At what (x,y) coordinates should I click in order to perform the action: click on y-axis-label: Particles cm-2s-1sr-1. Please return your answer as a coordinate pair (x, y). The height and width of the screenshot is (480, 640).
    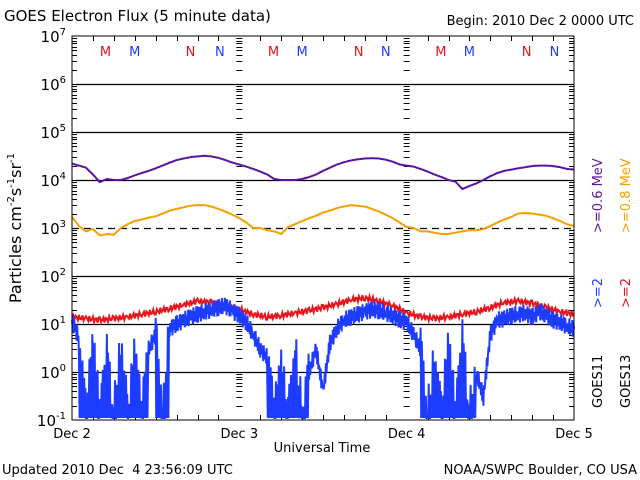
    Looking at the image, I should click on (15, 228).